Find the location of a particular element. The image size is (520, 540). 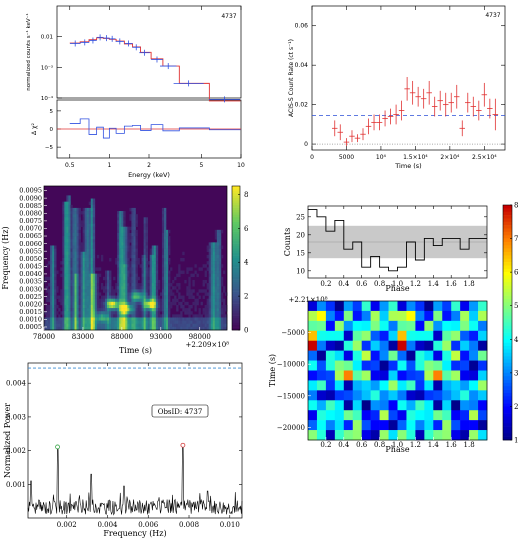

lightcurve-x-tick-label: 10⁴ is located at coordinates (381, 157).